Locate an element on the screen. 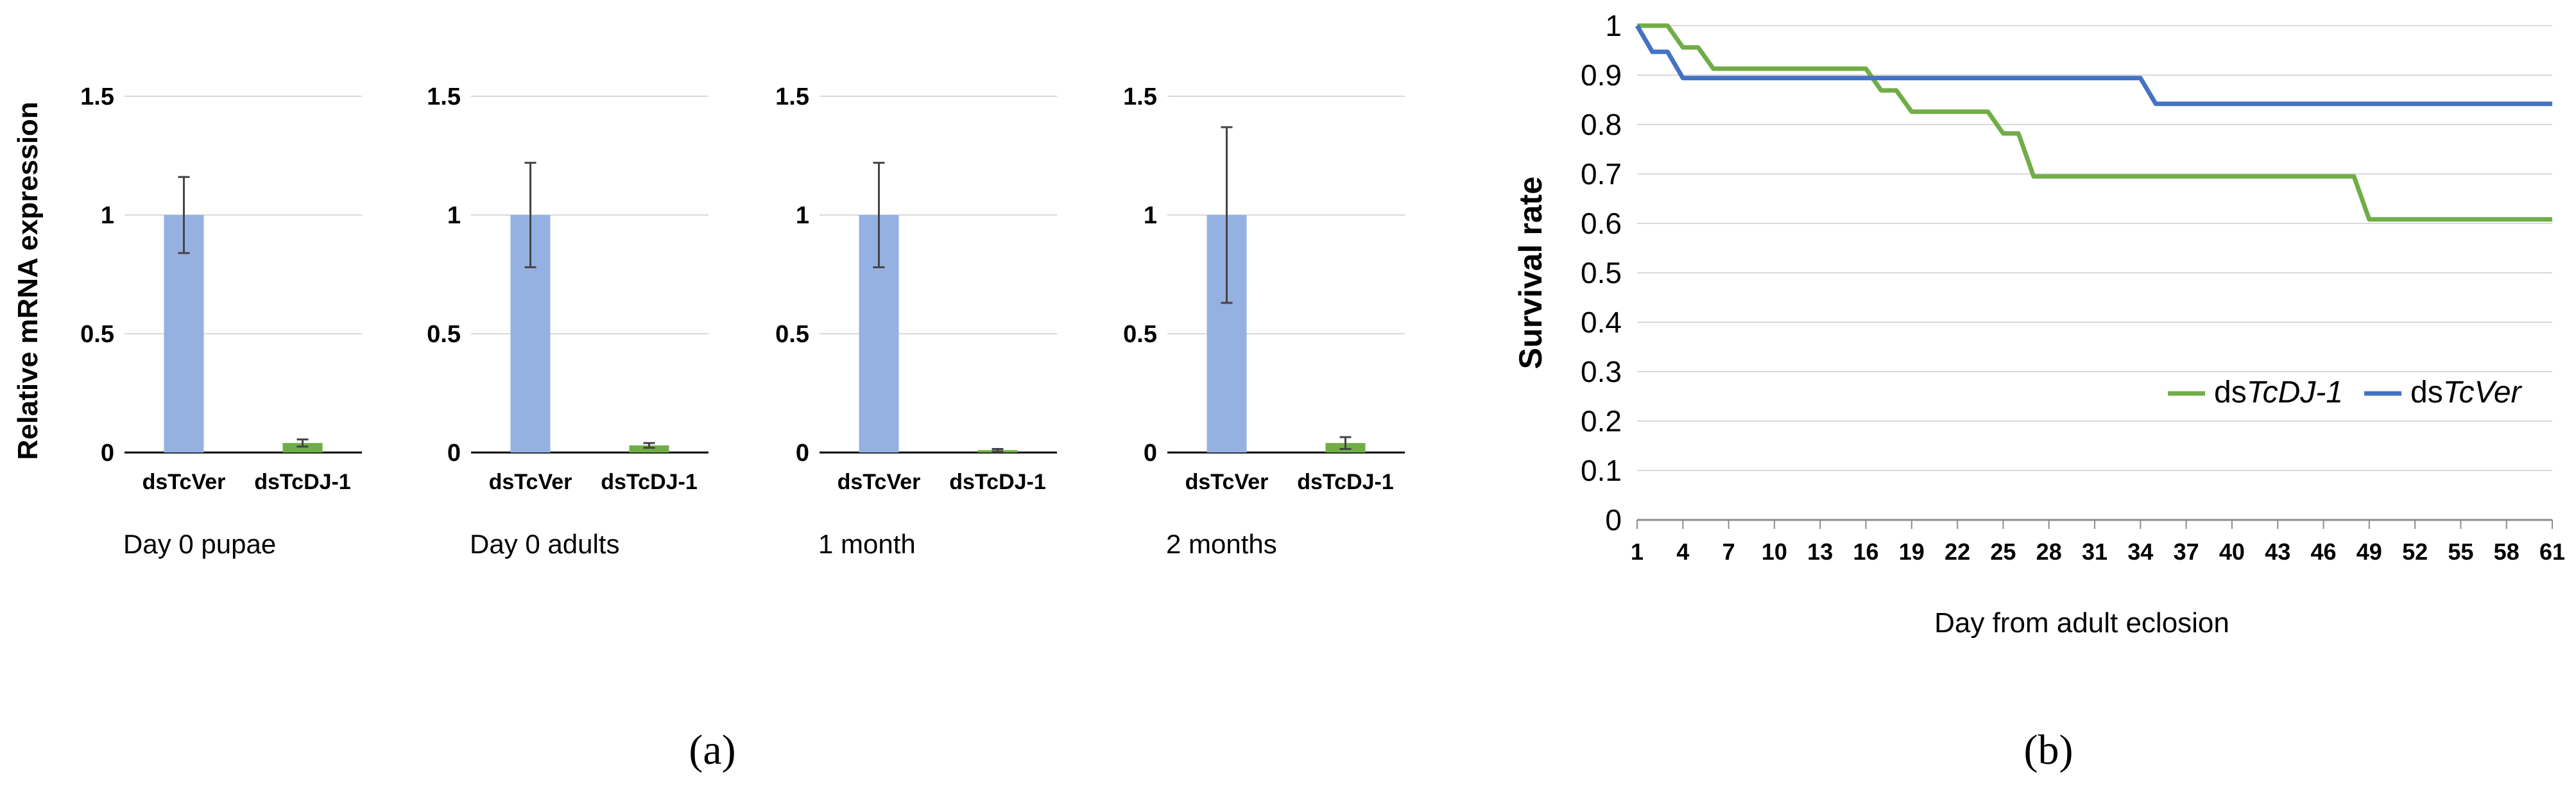 The height and width of the screenshot is (785, 2576). y-tick-label: 0.6 is located at coordinates (1601, 224).